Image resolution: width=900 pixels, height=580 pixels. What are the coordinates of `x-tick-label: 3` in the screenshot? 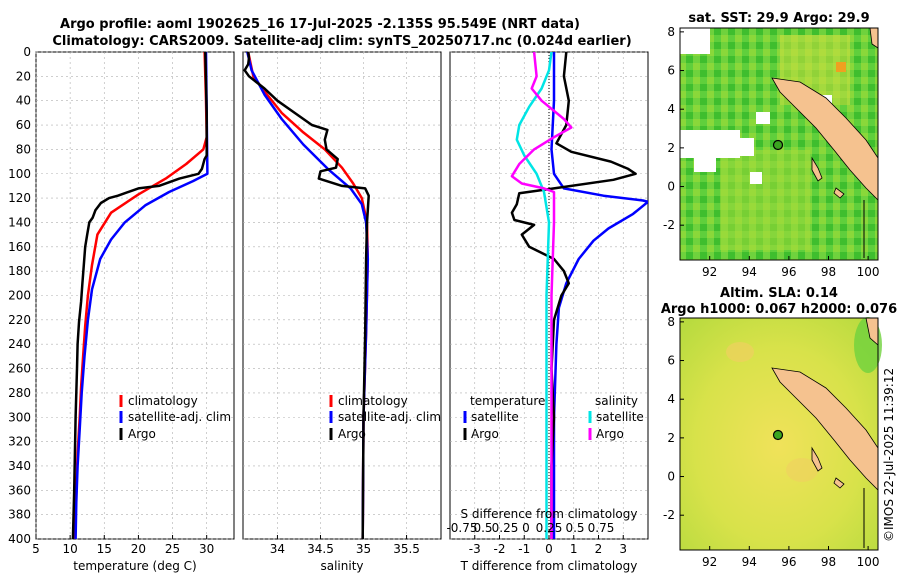 It's located at (623, 549).